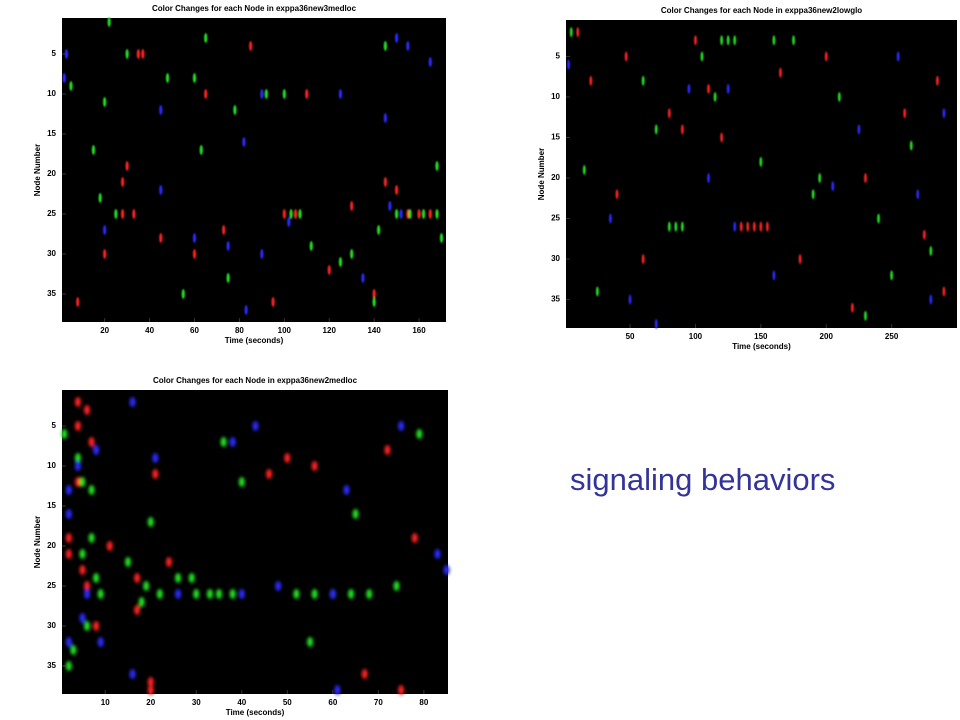 Image resolution: width=960 pixels, height=720 pixels. What do you see at coordinates (51, 505) in the screenshot?
I see `y-tick-label: 15` at bounding box center [51, 505].